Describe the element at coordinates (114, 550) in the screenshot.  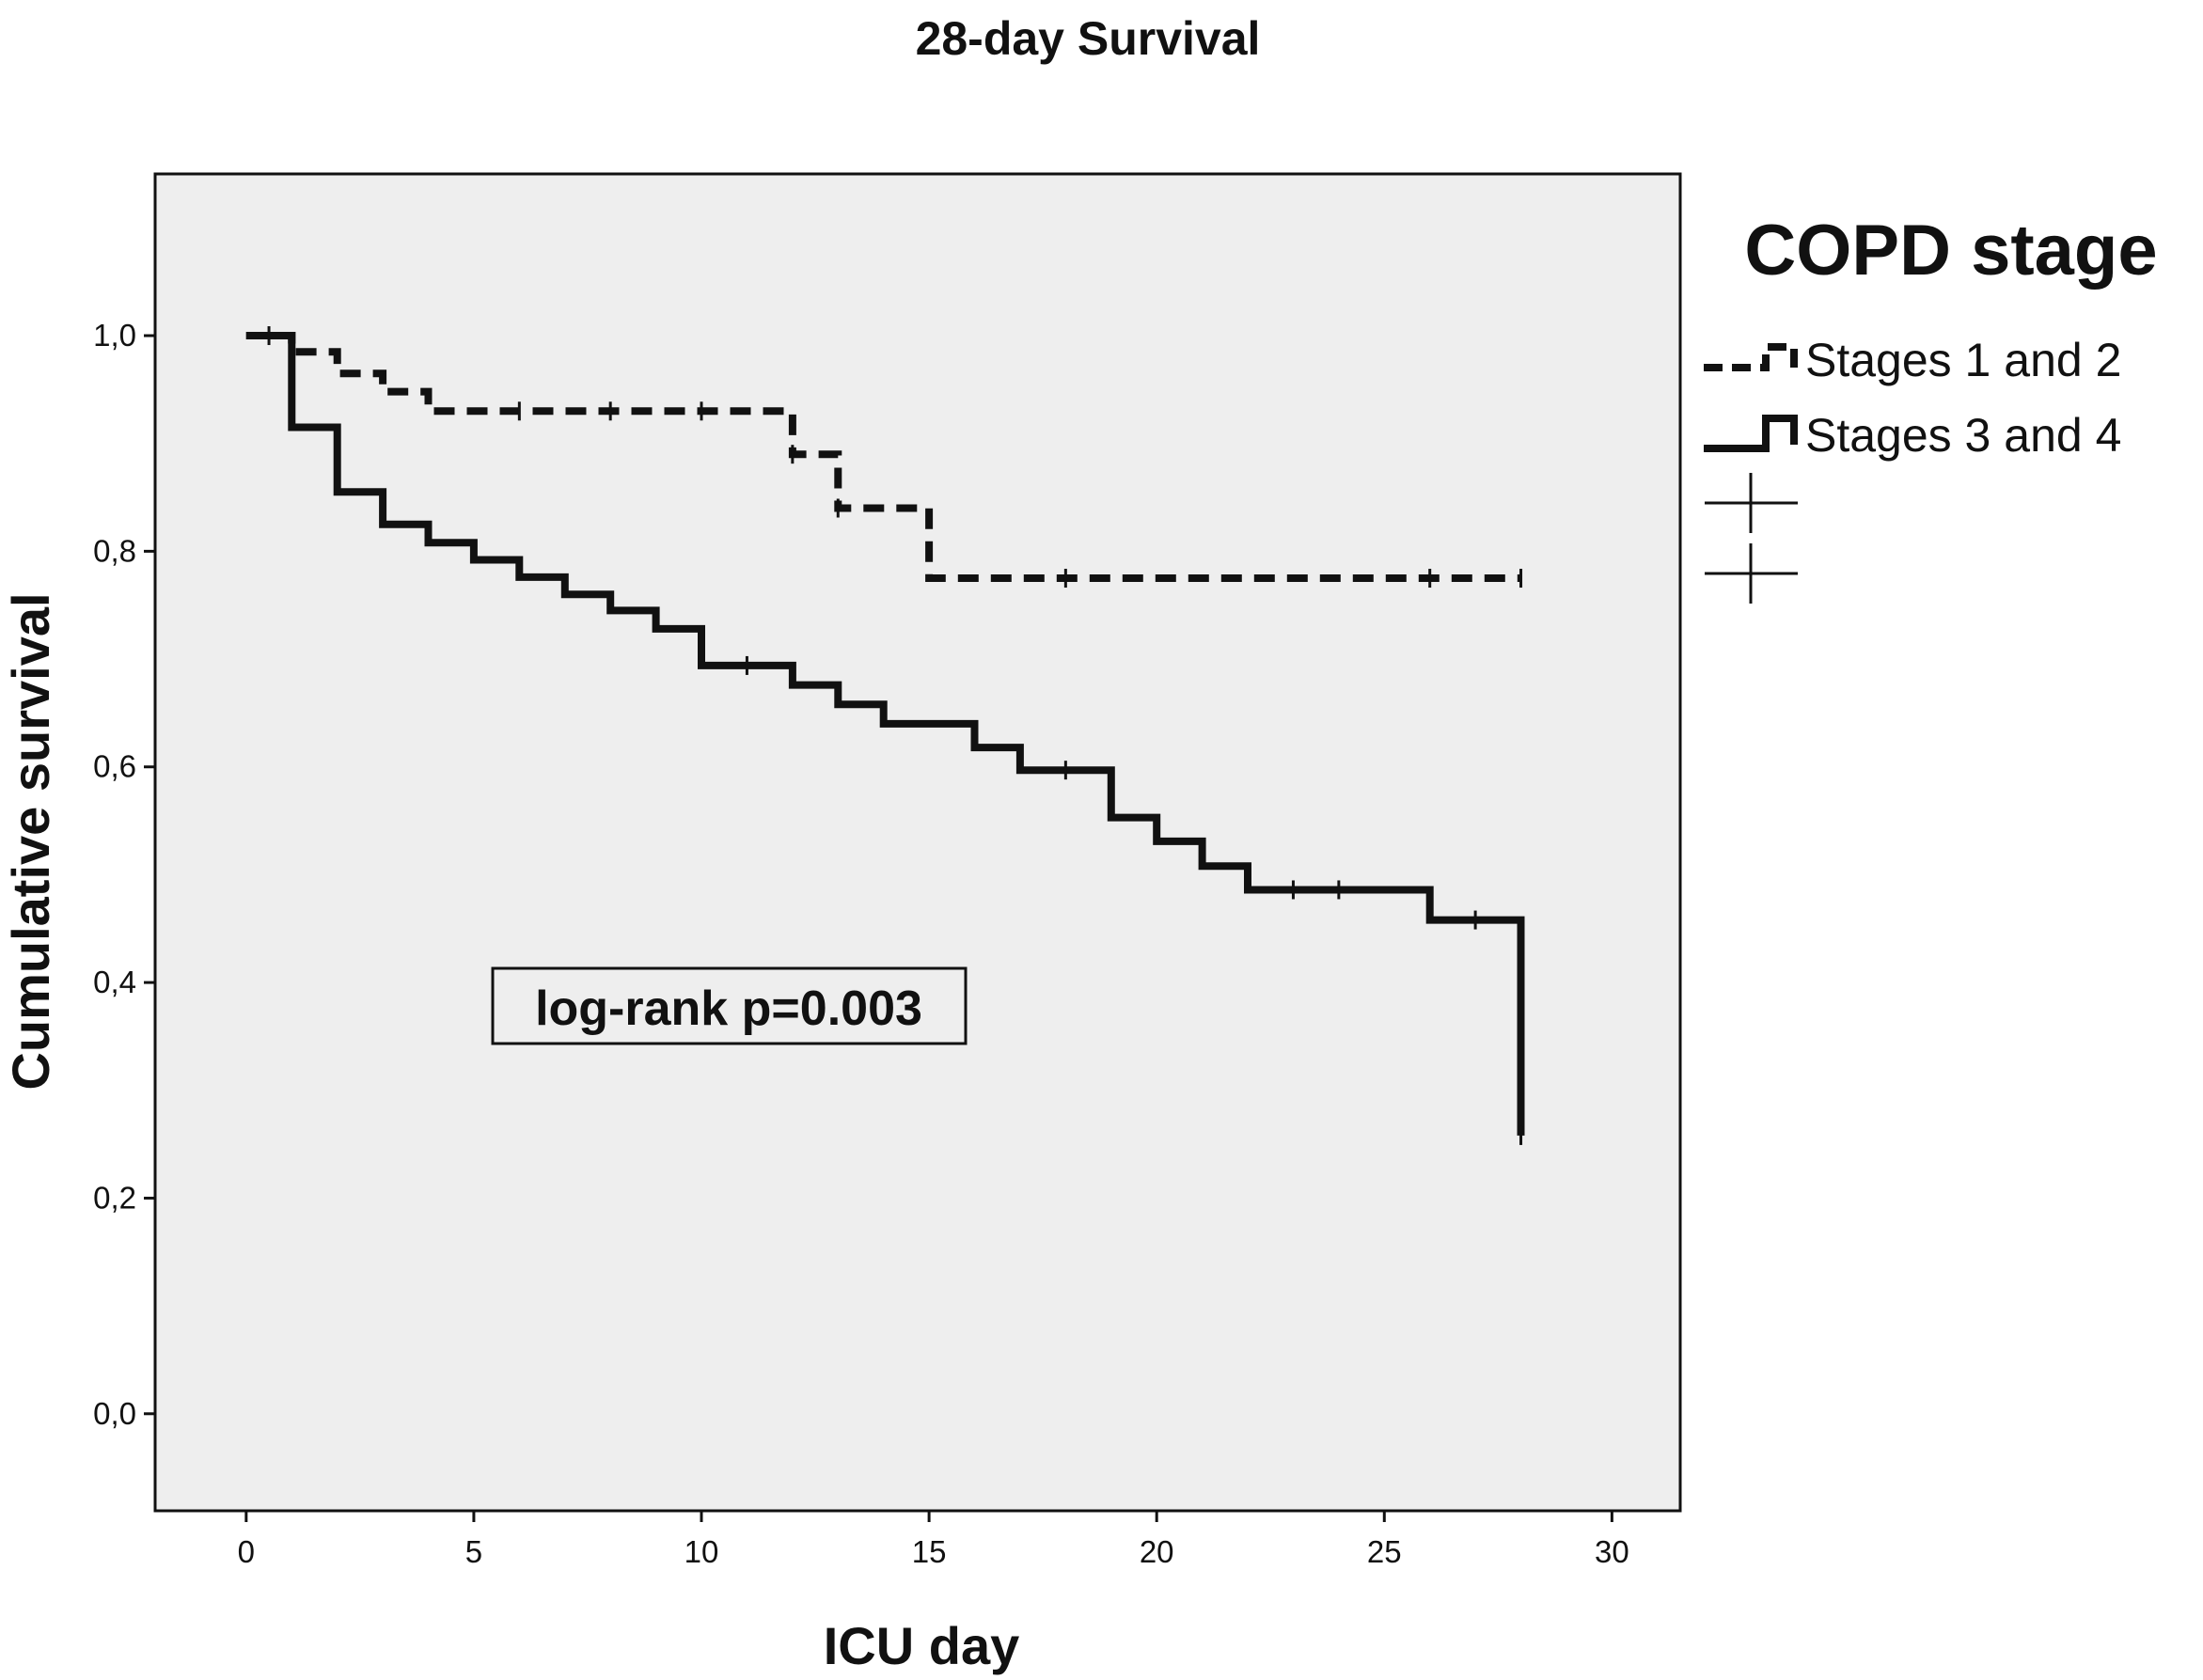
I see `y-tick-label: 0,8` at that location.